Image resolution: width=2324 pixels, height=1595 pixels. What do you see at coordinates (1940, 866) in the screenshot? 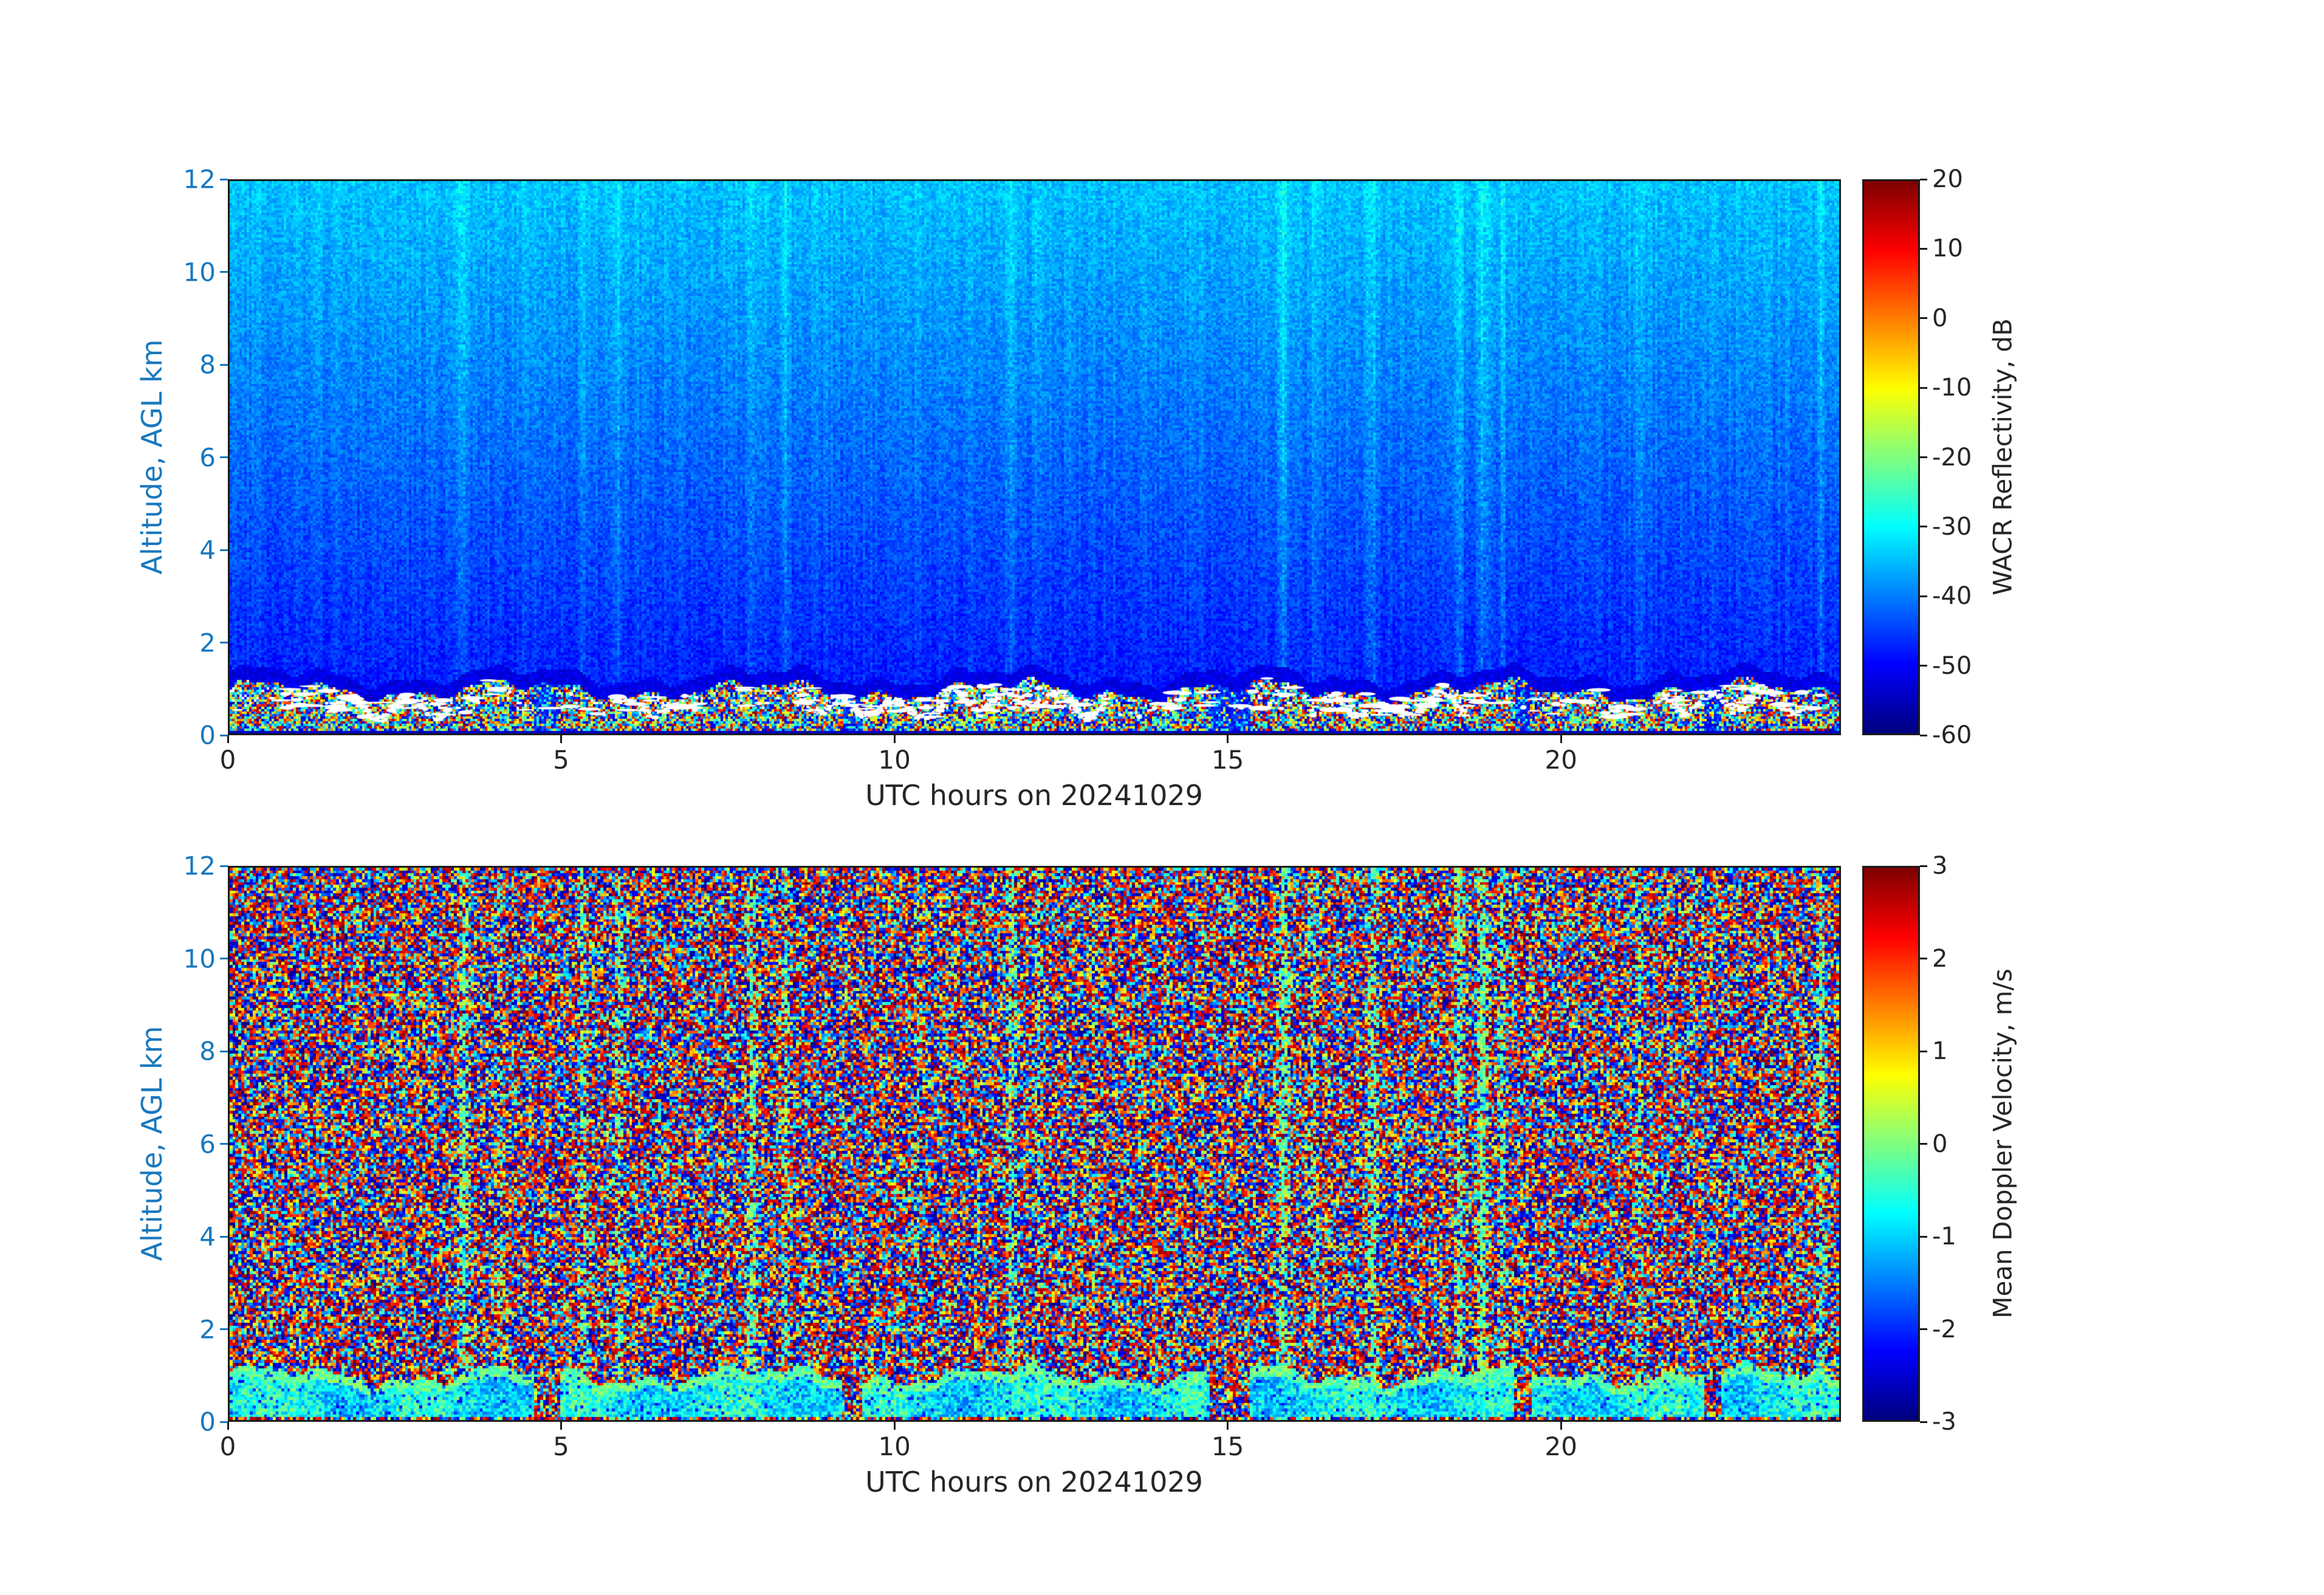
I see `colorbar-tick-label: 3` at bounding box center [1940, 866].